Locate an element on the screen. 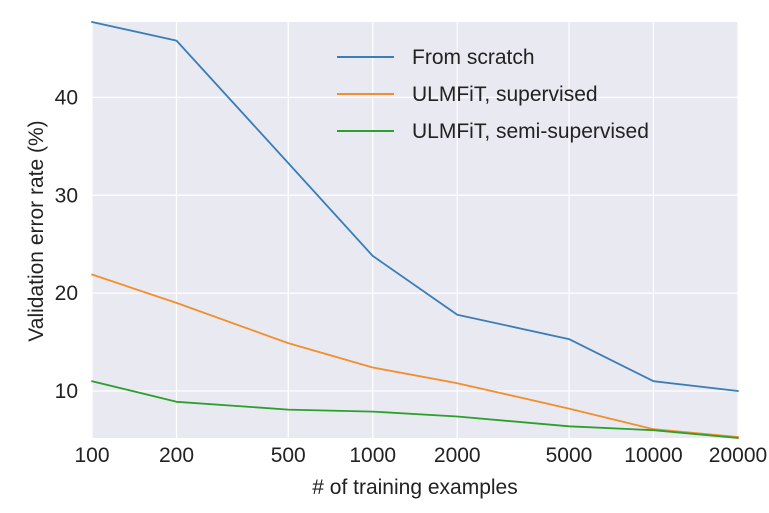 The width and height of the screenshot is (769, 513). x-tick-label: 100 is located at coordinates (91, 455).